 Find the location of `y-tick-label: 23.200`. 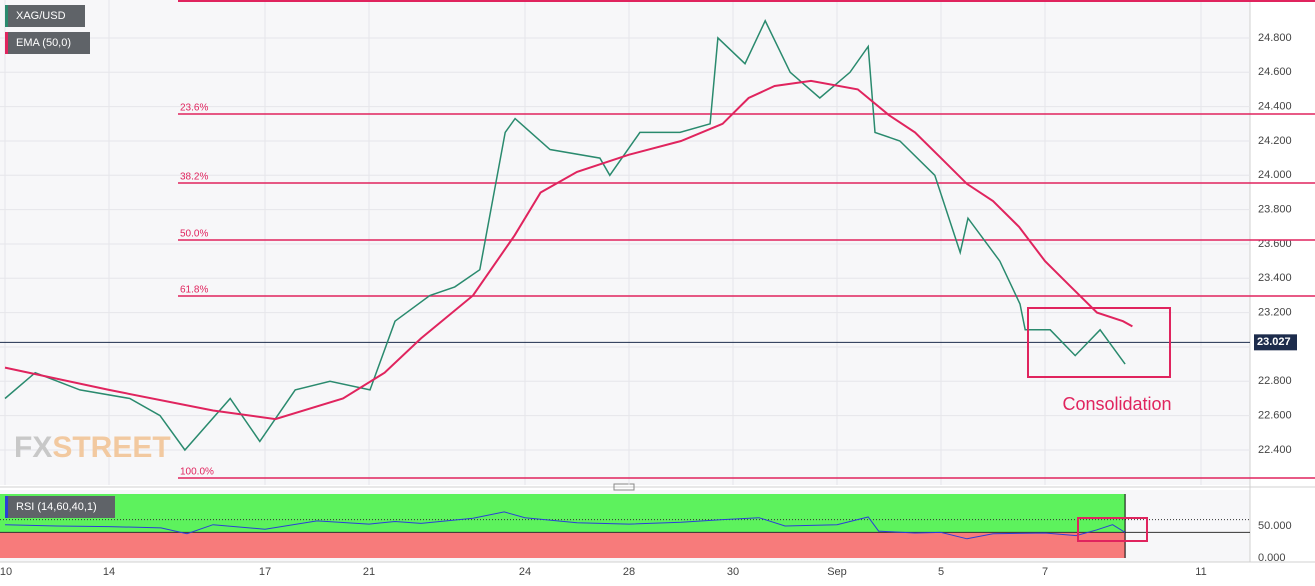

y-tick-label: 23.200 is located at coordinates (1275, 313).